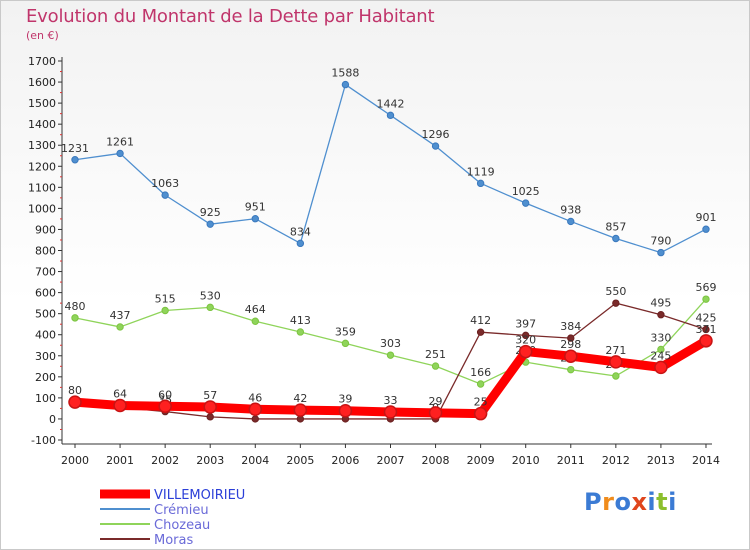  I want to click on data-label: 425, so click(705, 317).